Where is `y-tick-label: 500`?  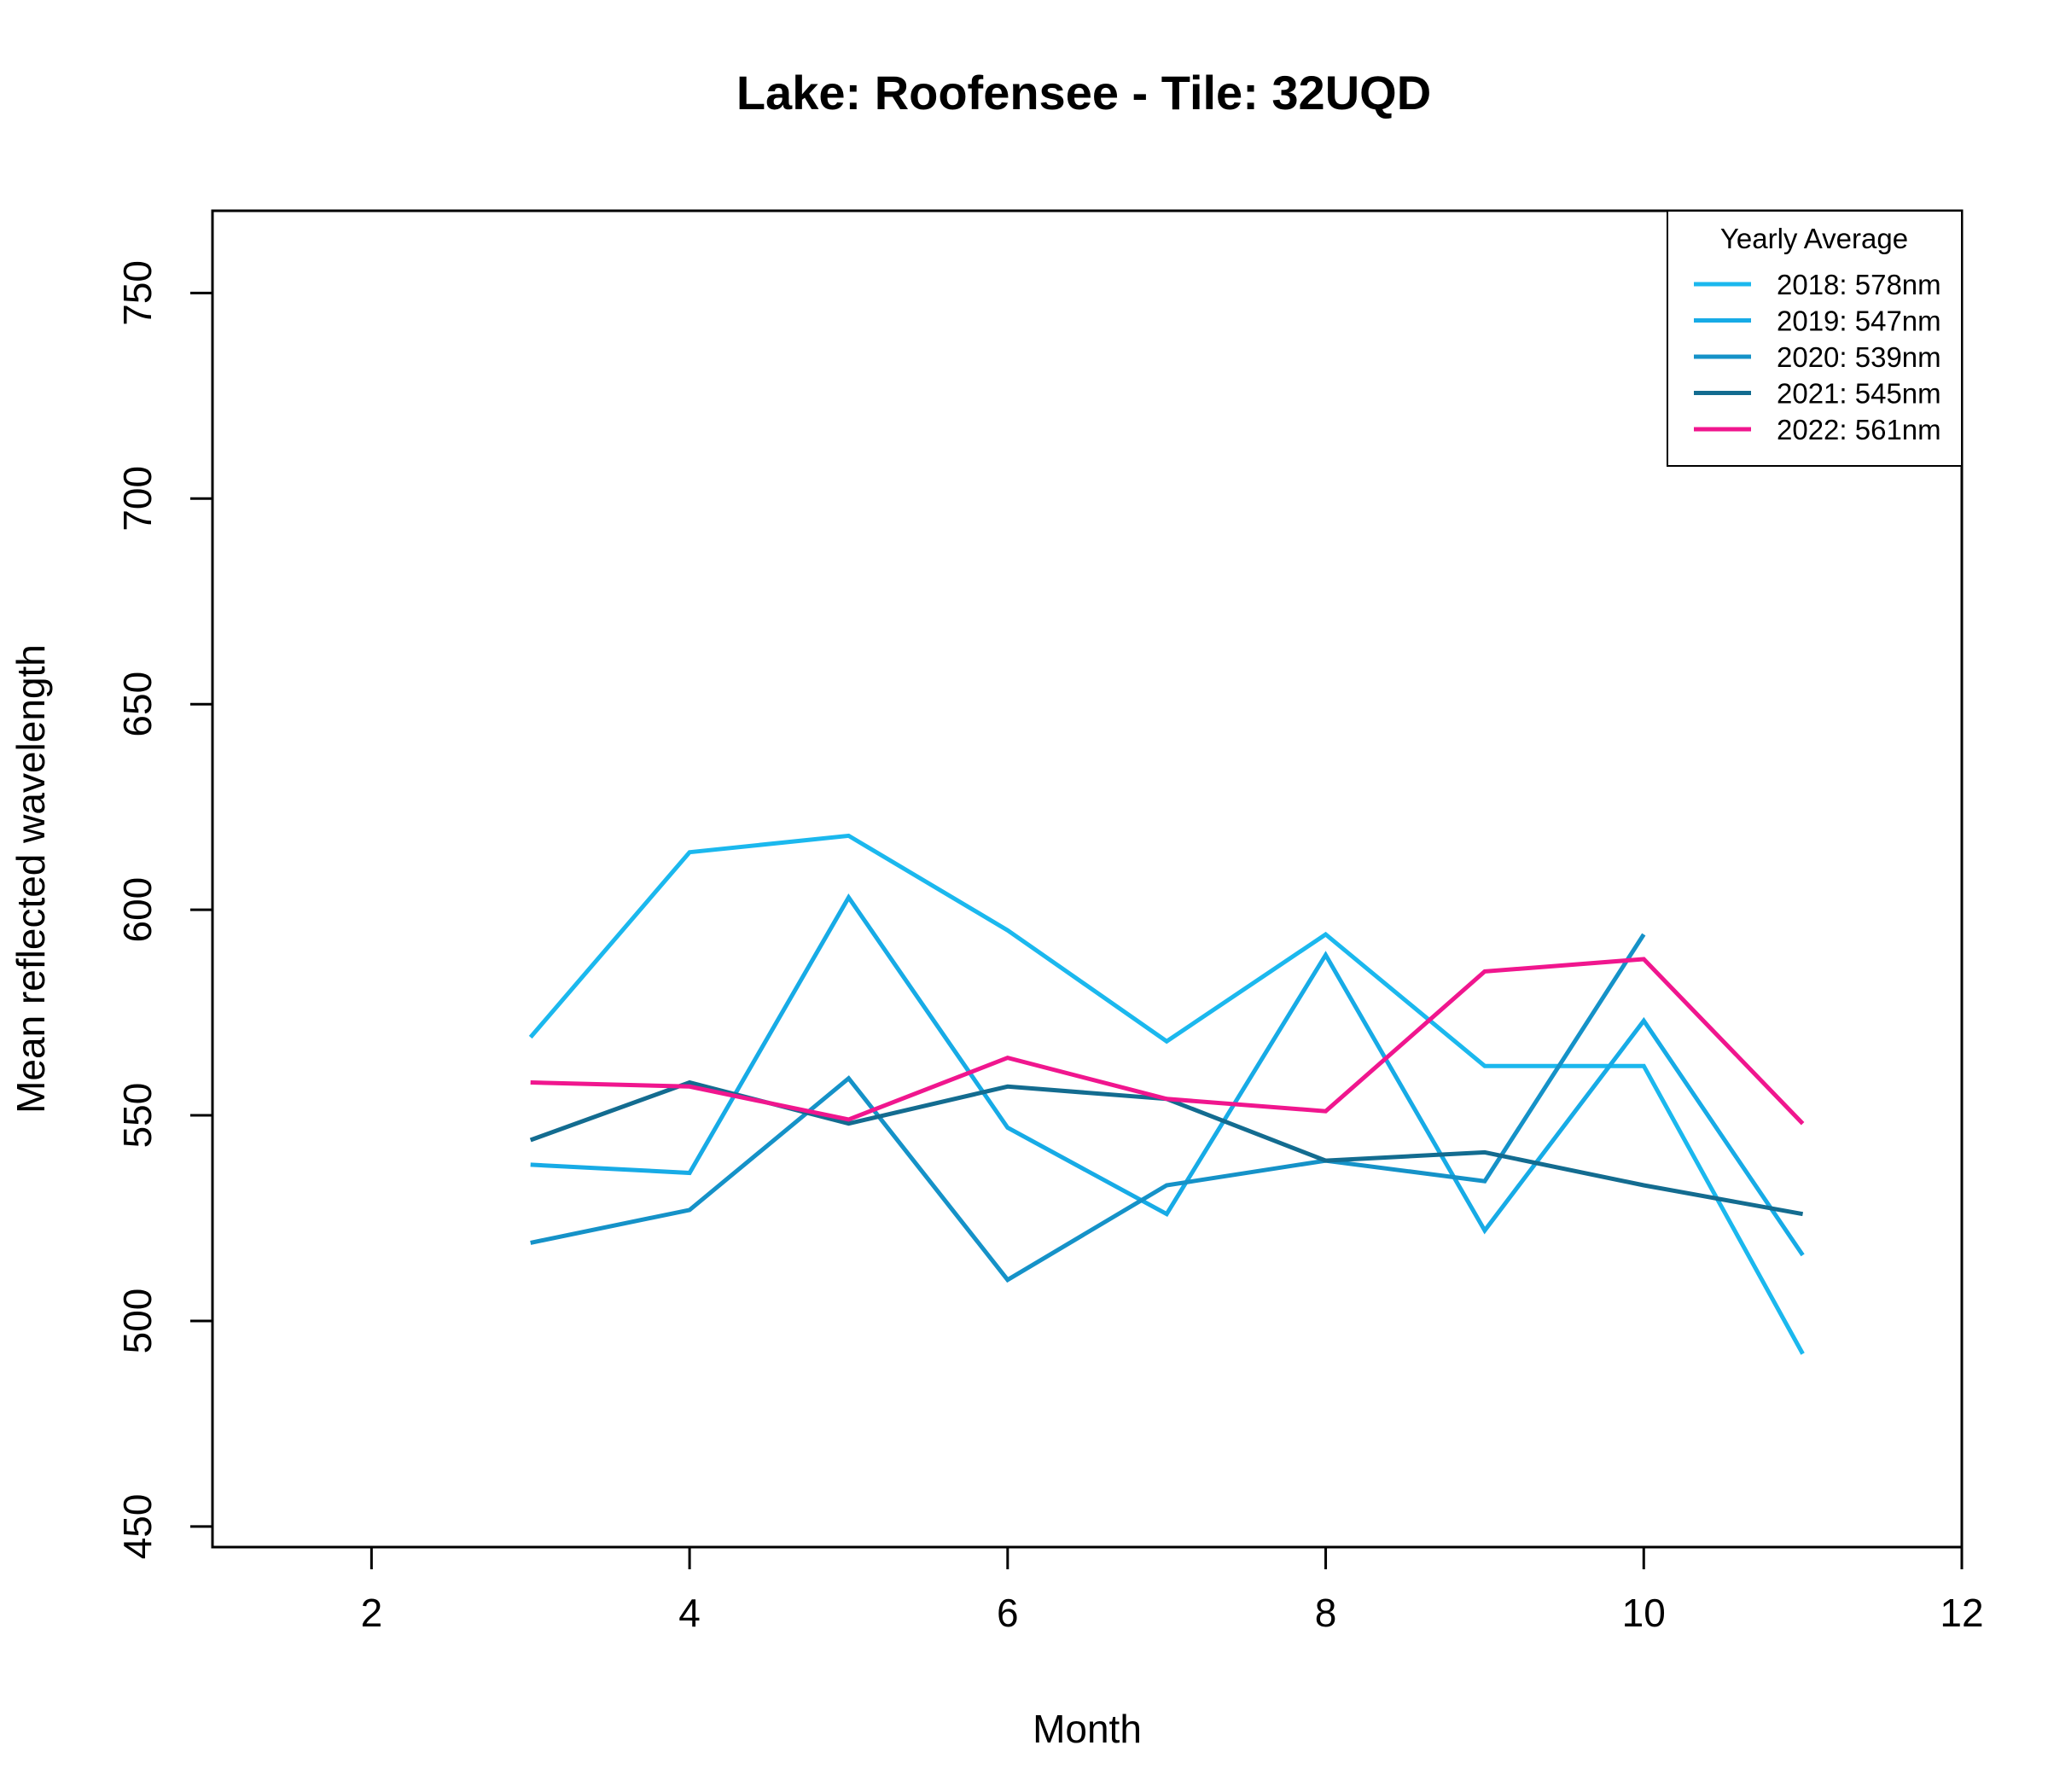
y-tick-label: 500 is located at coordinates (137, 1321).